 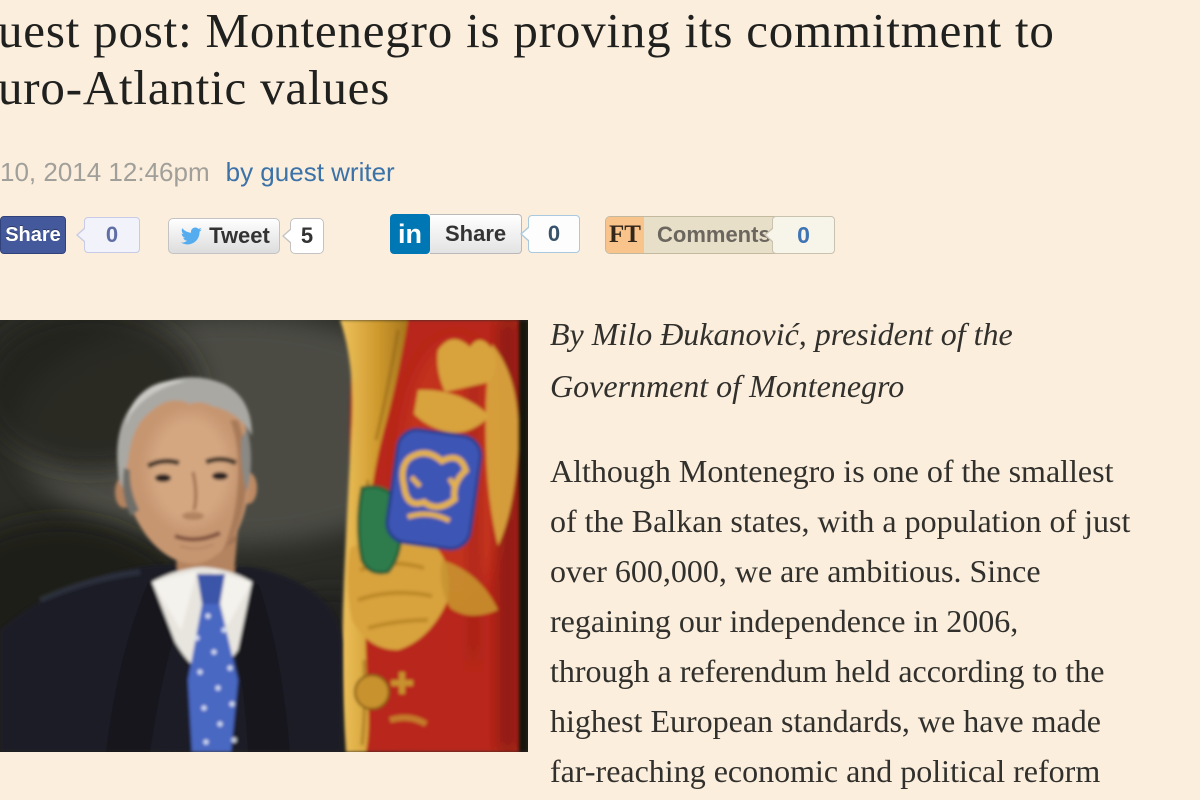 What do you see at coordinates (108, 235) in the screenshot?
I see `facebook-share-count: 0` at bounding box center [108, 235].